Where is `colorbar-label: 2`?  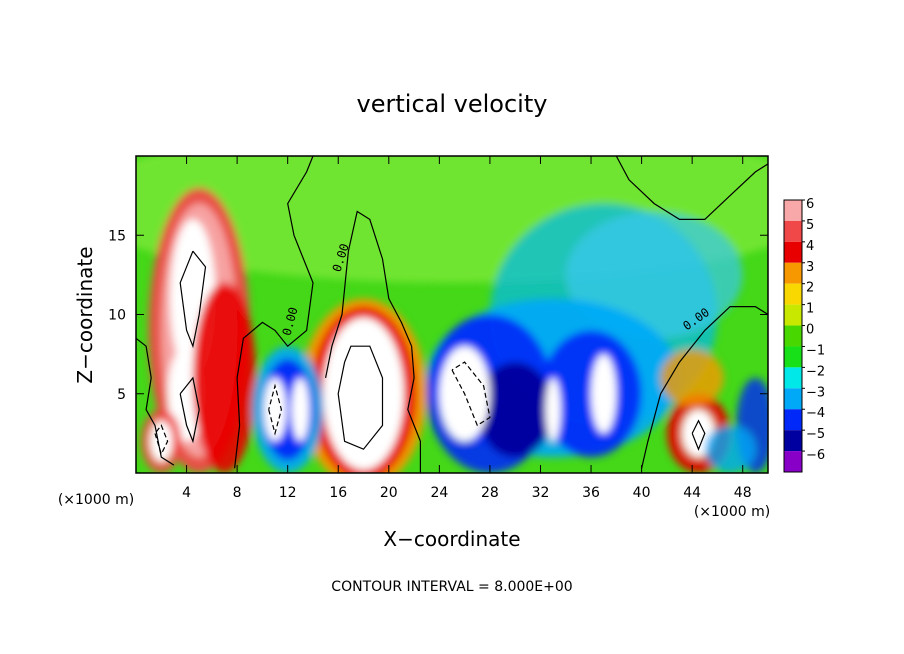
colorbar-label: 2 is located at coordinates (810, 288).